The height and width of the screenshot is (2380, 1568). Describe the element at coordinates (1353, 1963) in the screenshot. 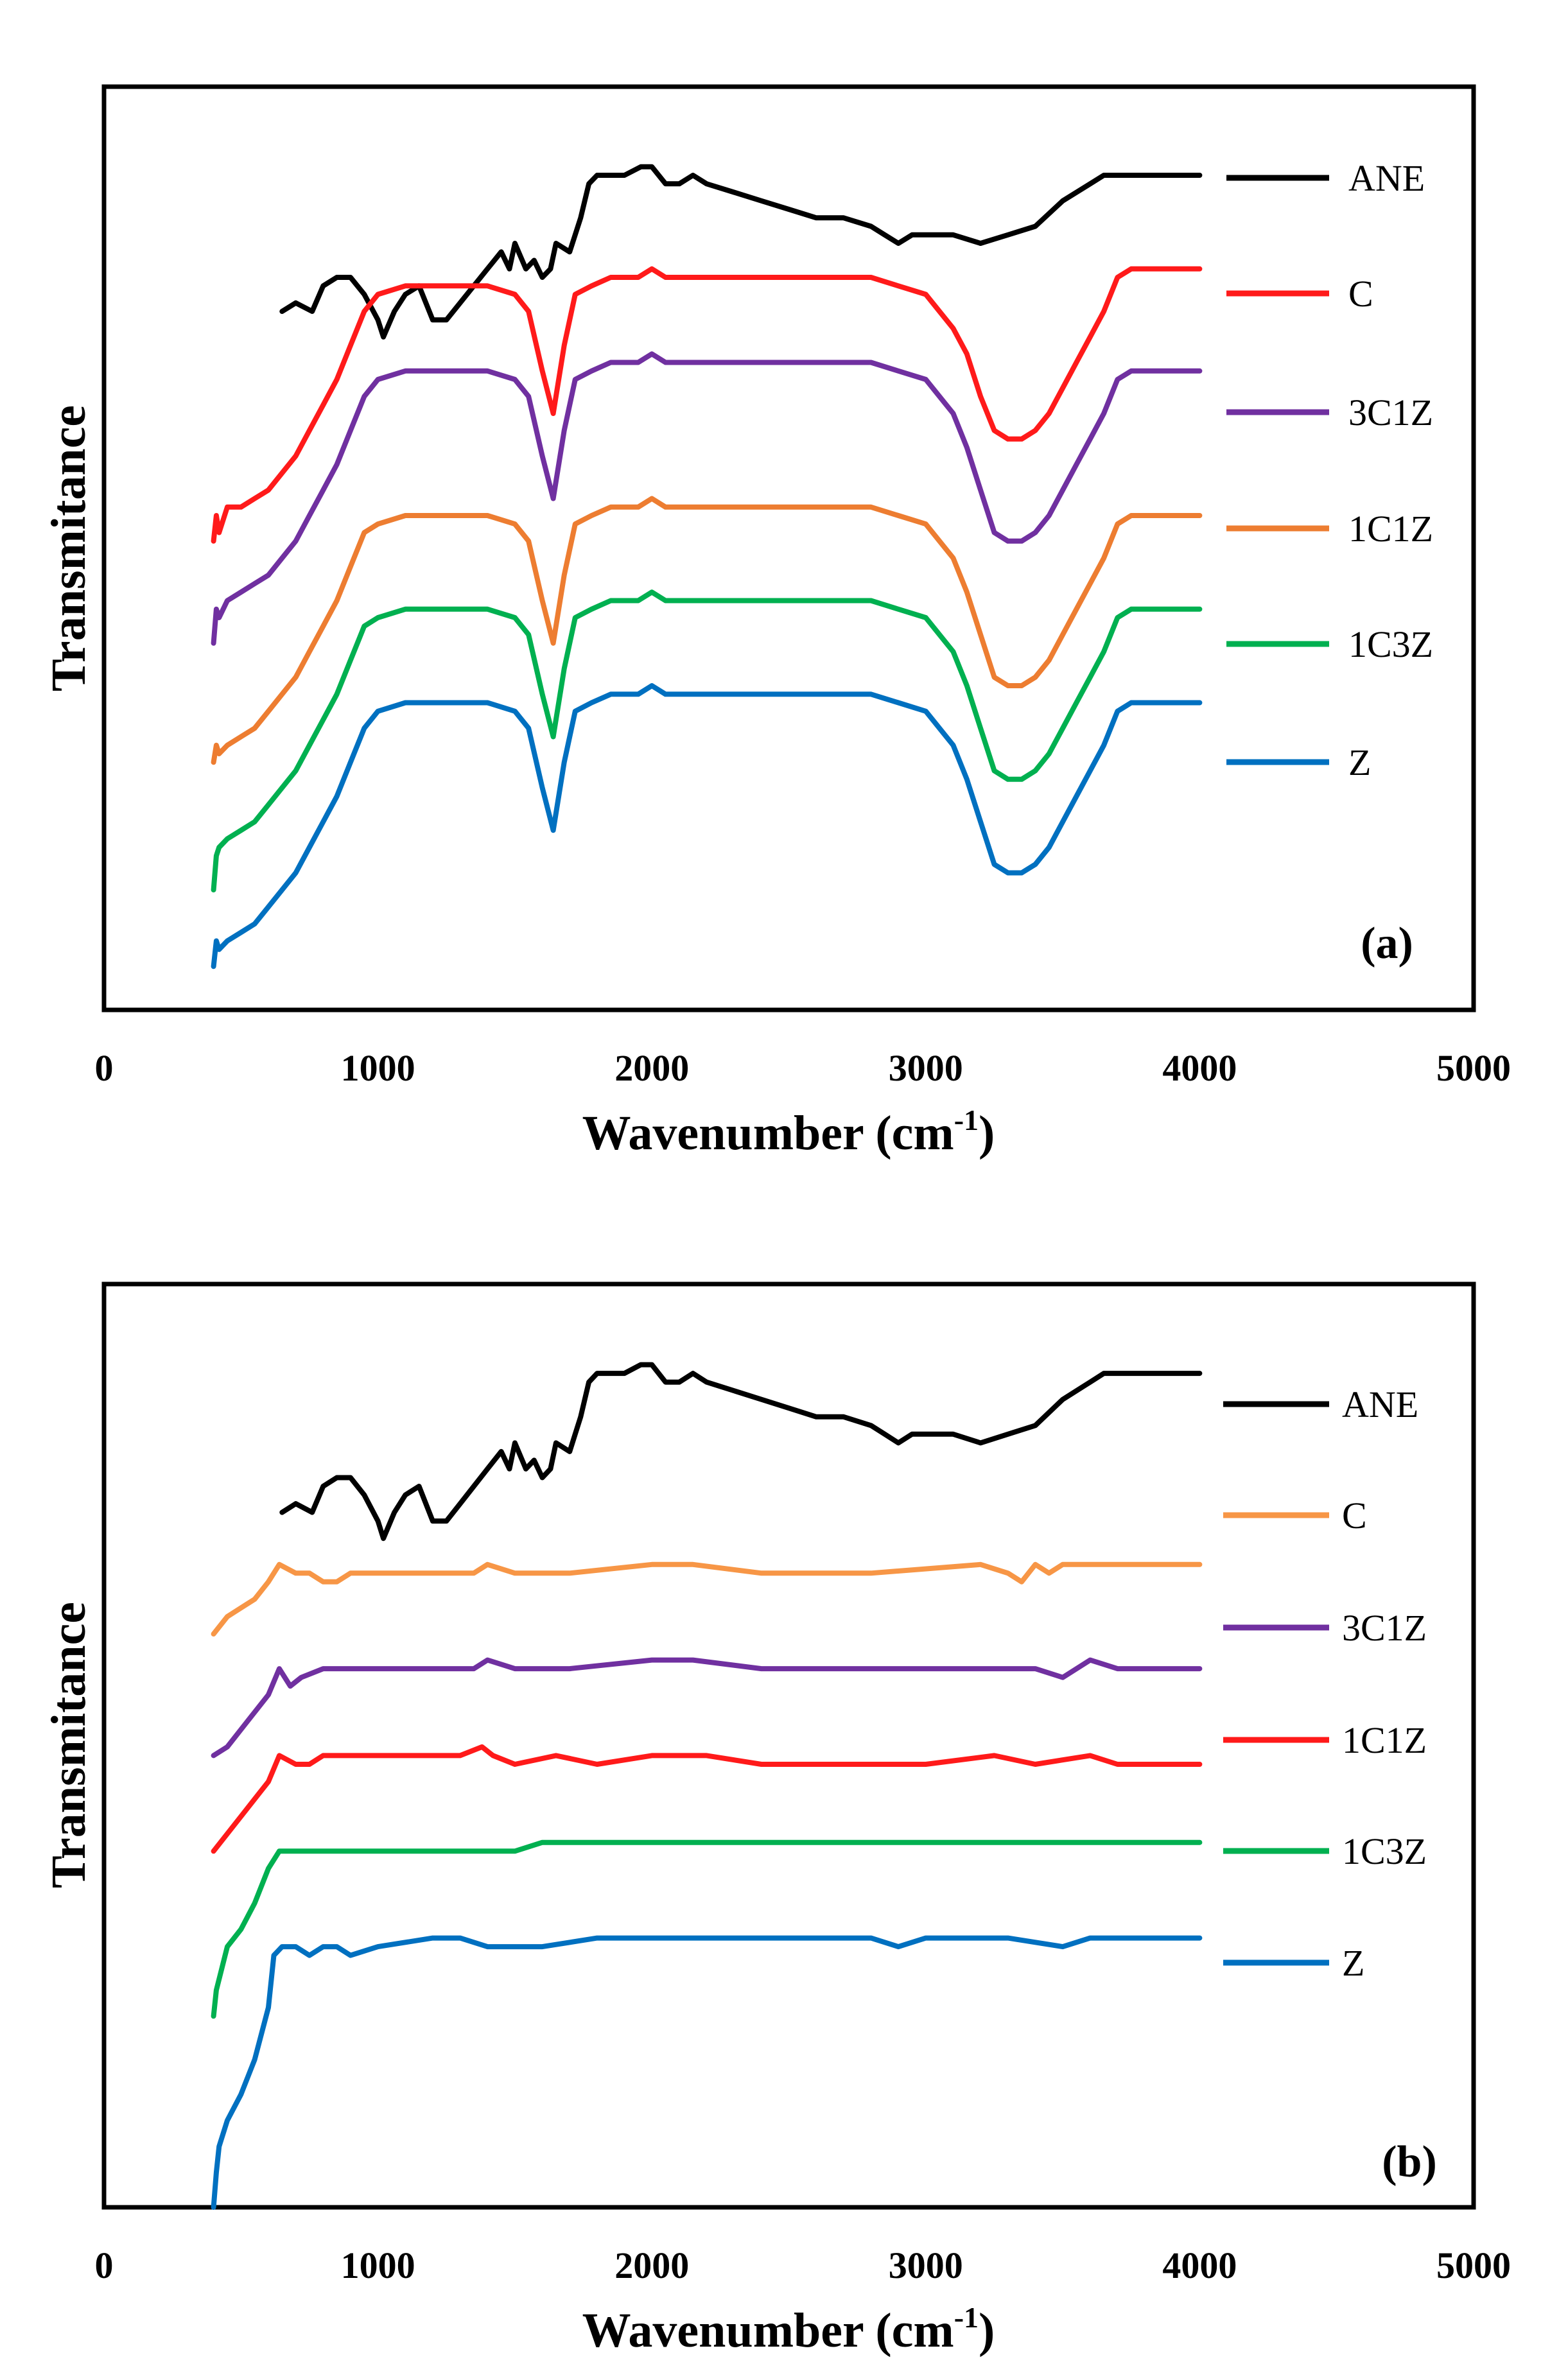

I see `legend-label-z-b: Z` at that location.